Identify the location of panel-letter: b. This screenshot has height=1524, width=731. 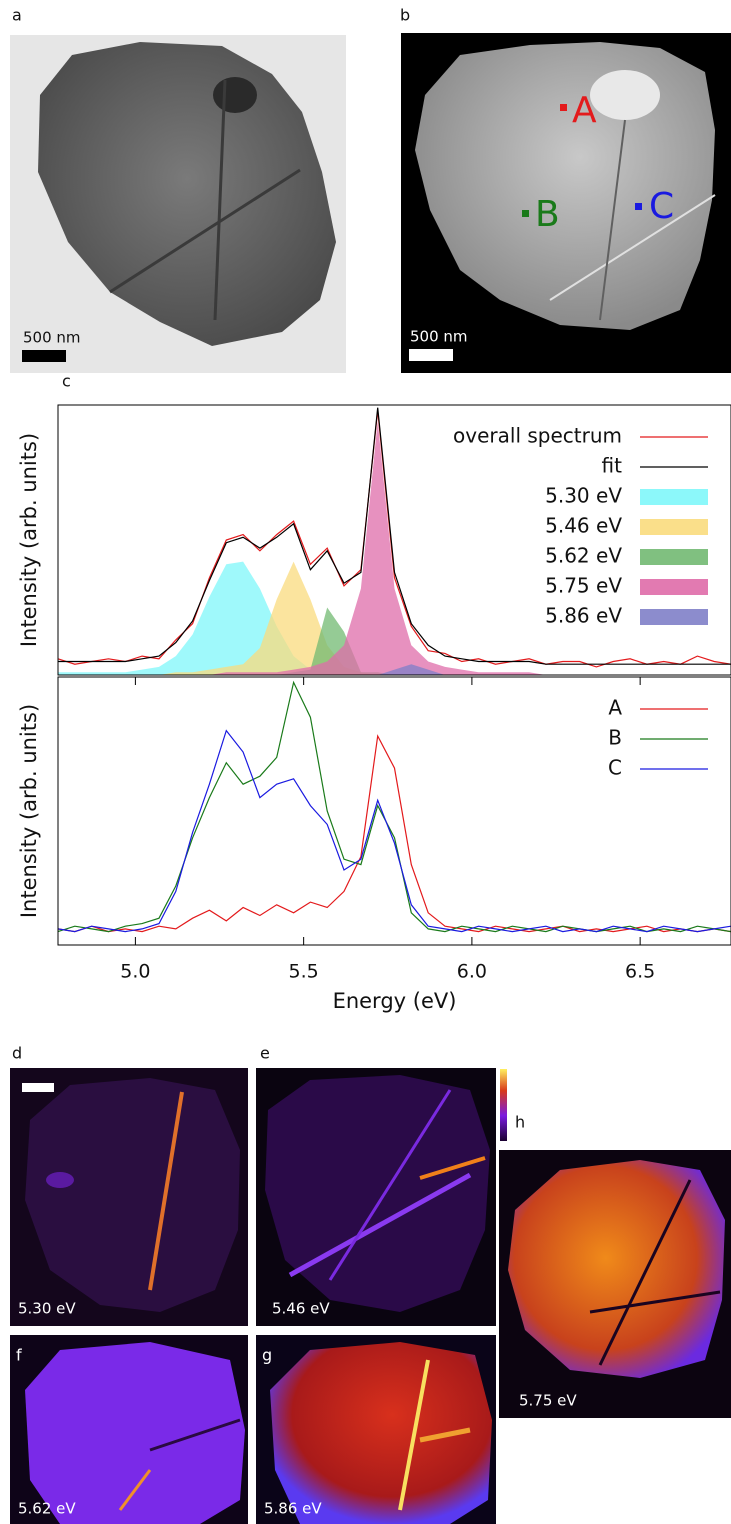
(405, 15).